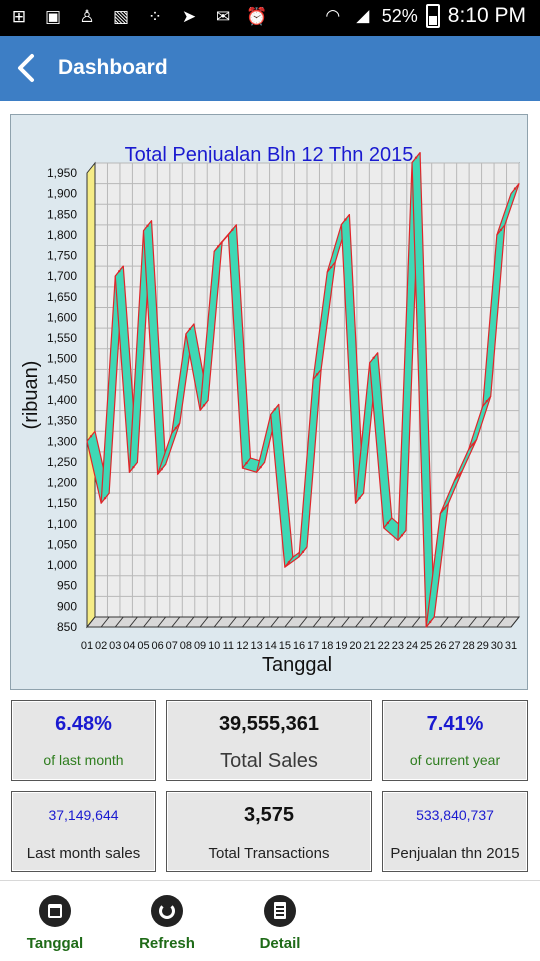 This screenshot has height=961, width=540. What do you see at coordinates (327, 646) in the screenshot?
I see `x-tick-label: 18` at bounding box center [327, 646].